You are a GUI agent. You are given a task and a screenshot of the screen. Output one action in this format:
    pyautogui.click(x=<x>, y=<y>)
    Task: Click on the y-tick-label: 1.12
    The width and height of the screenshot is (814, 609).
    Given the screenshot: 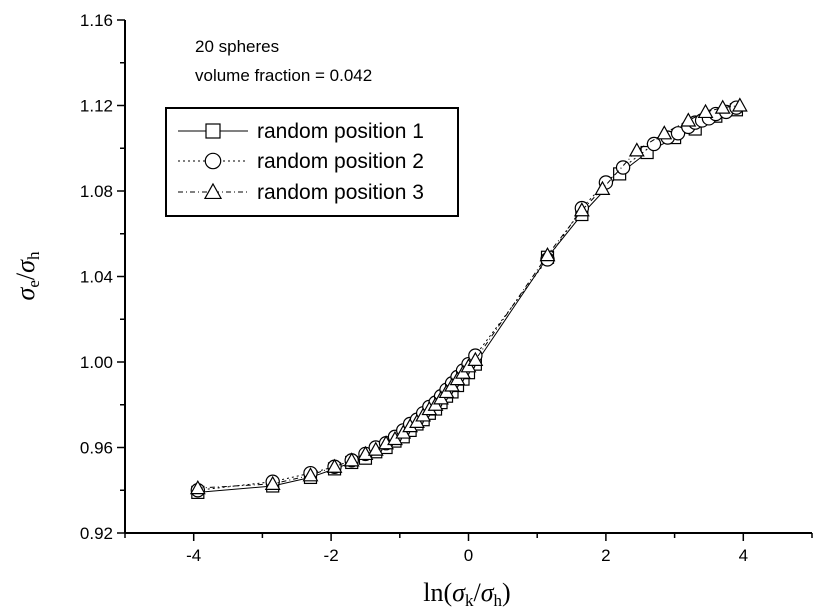 What is the action you would take?
    pyautogui.click(x=96, y=106)
    